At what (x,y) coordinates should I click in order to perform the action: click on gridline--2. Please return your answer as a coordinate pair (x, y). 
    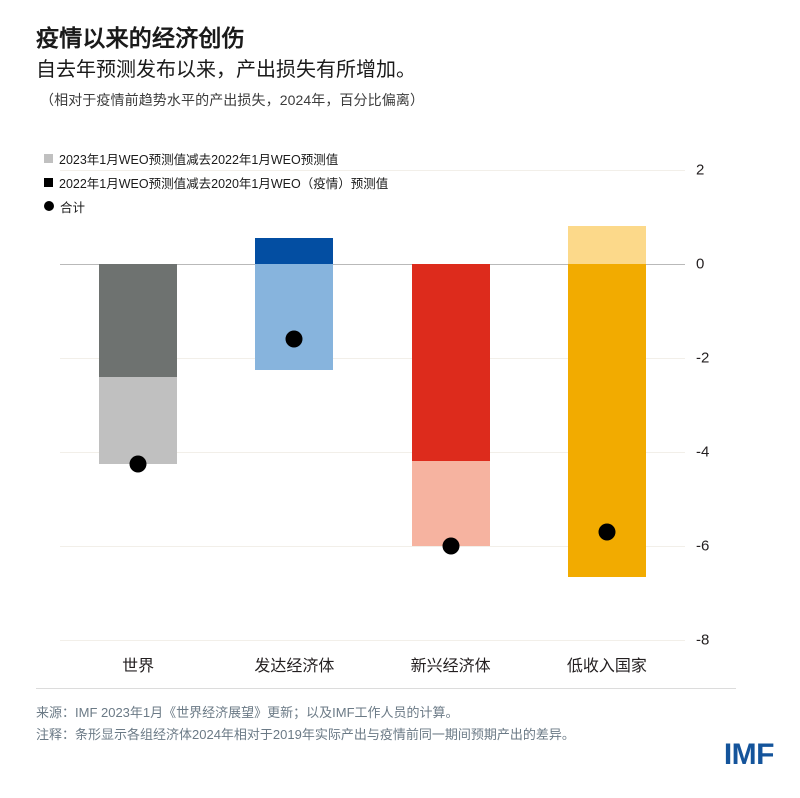
    Looking at the image, I should click on (372, 358).